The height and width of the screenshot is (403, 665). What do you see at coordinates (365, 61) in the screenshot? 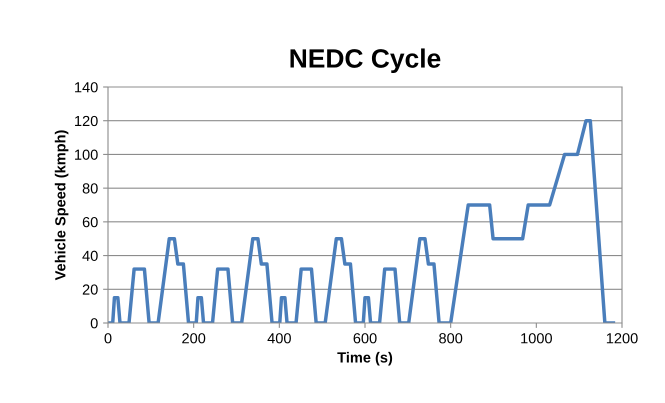
I see `chart-title: NEDC Cycle` at bounding box center [365, 61].